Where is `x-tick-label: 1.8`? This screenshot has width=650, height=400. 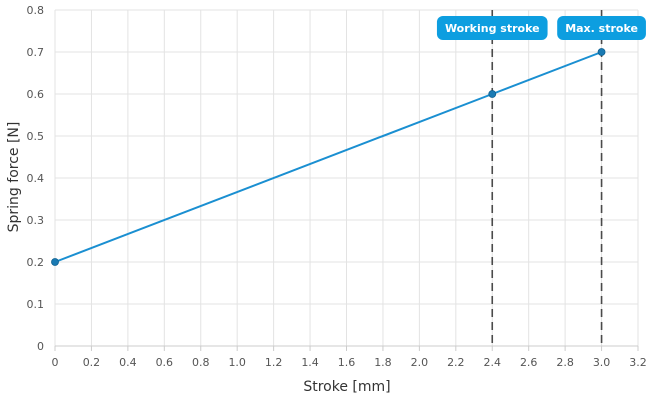 x-tick-label: 1.8 is located at coordinates (383, 362).